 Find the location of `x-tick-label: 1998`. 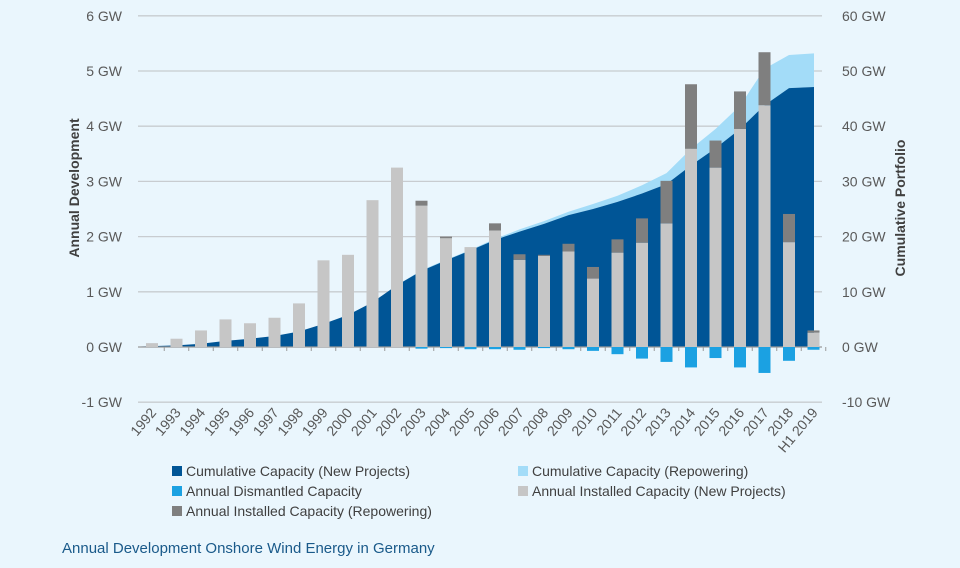

x-tick-label: 1998 is located at coordinates (290, 421).